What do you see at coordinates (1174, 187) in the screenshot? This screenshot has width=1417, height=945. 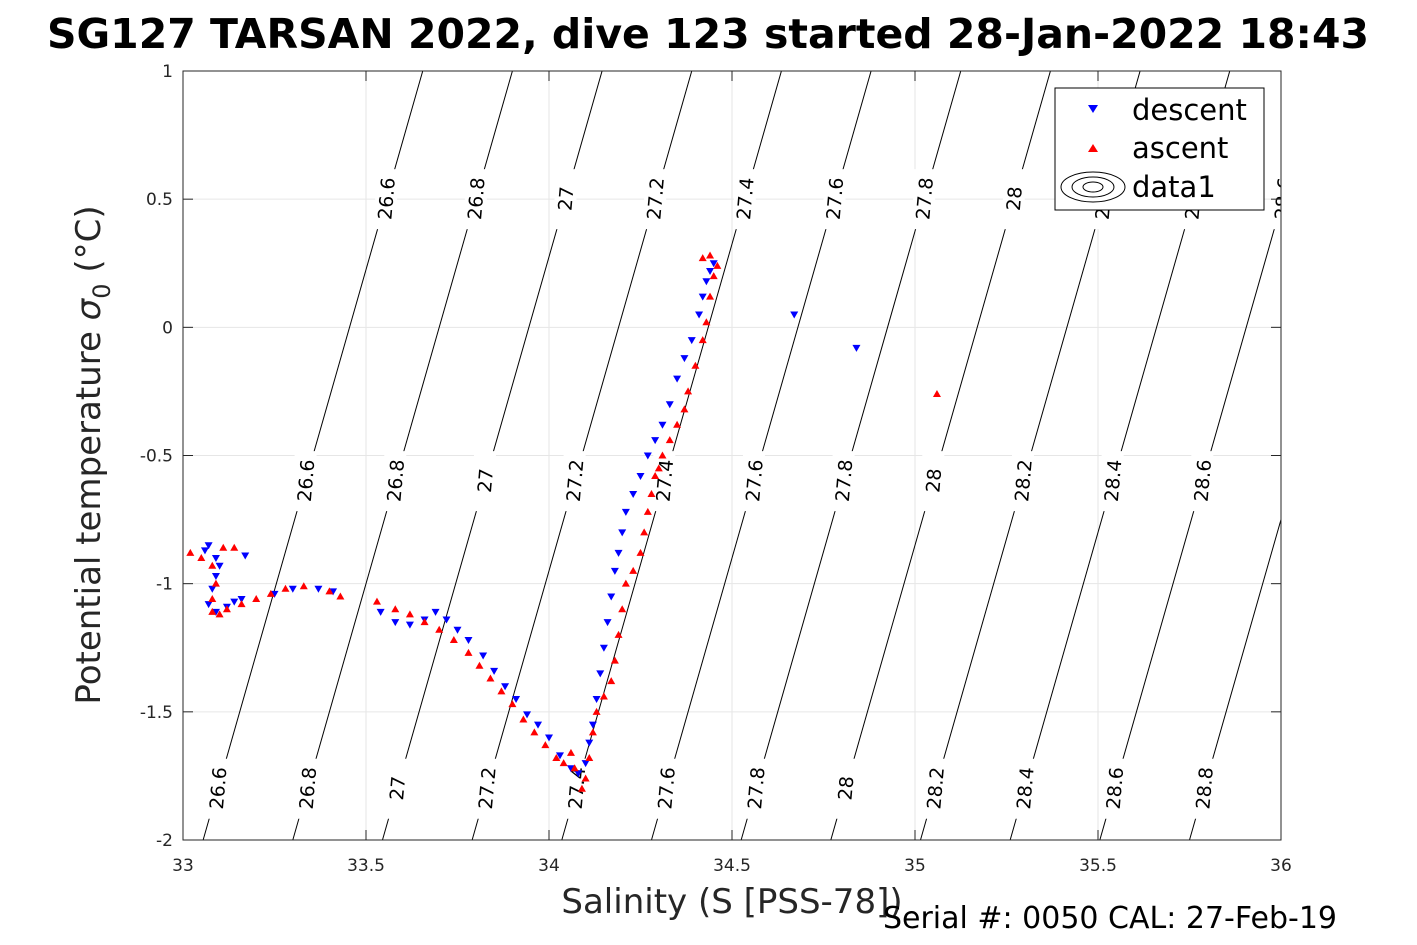 I see `legend-data1-label: data1` at bounding box center [1174, 187].